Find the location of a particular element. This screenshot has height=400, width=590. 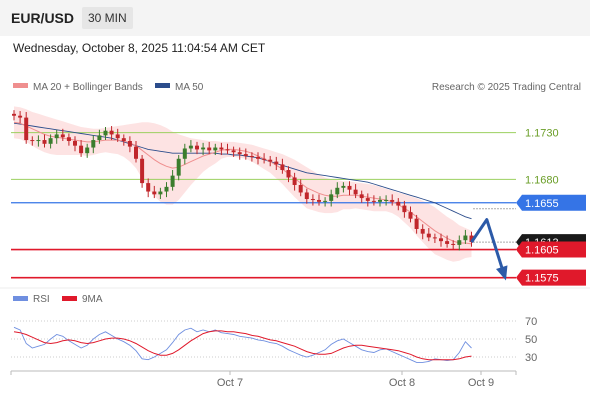

time-tick-label: Oct 9 is located at coordinates (481, 383).